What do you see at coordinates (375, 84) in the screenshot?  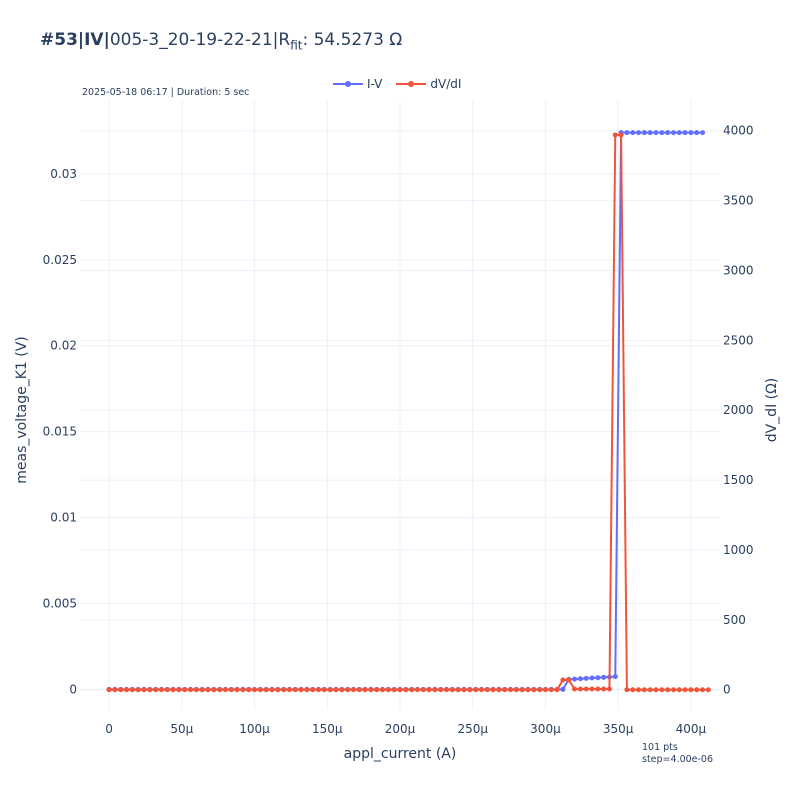 I see `legend-label-iv: I-V` at bounding box center [375, 84].